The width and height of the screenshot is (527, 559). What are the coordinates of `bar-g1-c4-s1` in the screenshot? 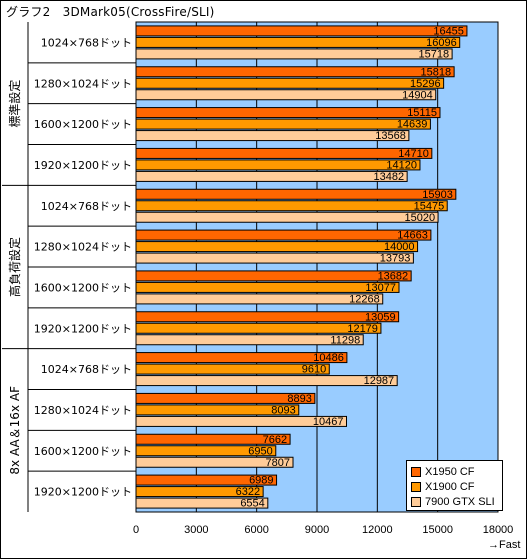 It's located at (284, 153).